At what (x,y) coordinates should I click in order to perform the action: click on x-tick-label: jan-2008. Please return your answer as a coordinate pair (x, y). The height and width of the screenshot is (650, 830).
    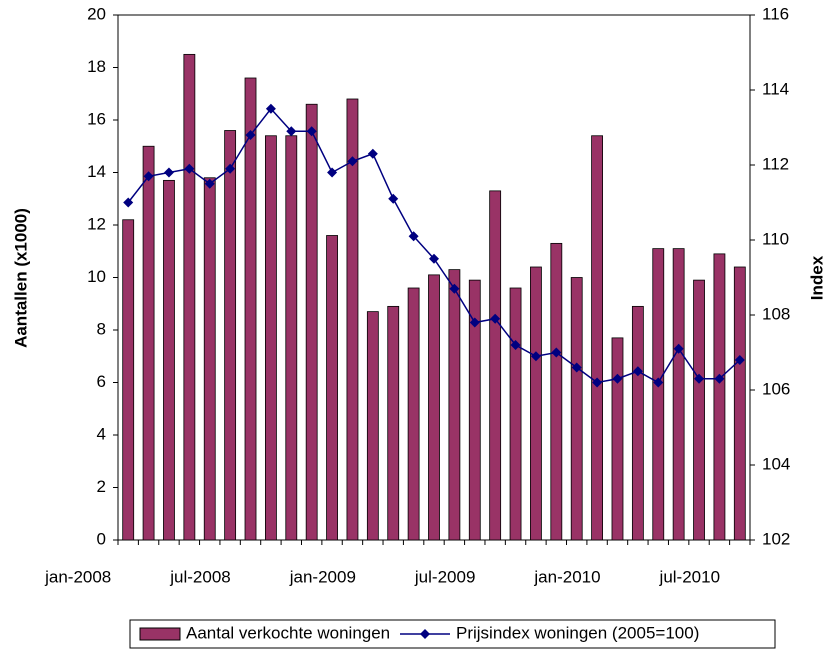
    Looking at the image, I should click on (77, 576).